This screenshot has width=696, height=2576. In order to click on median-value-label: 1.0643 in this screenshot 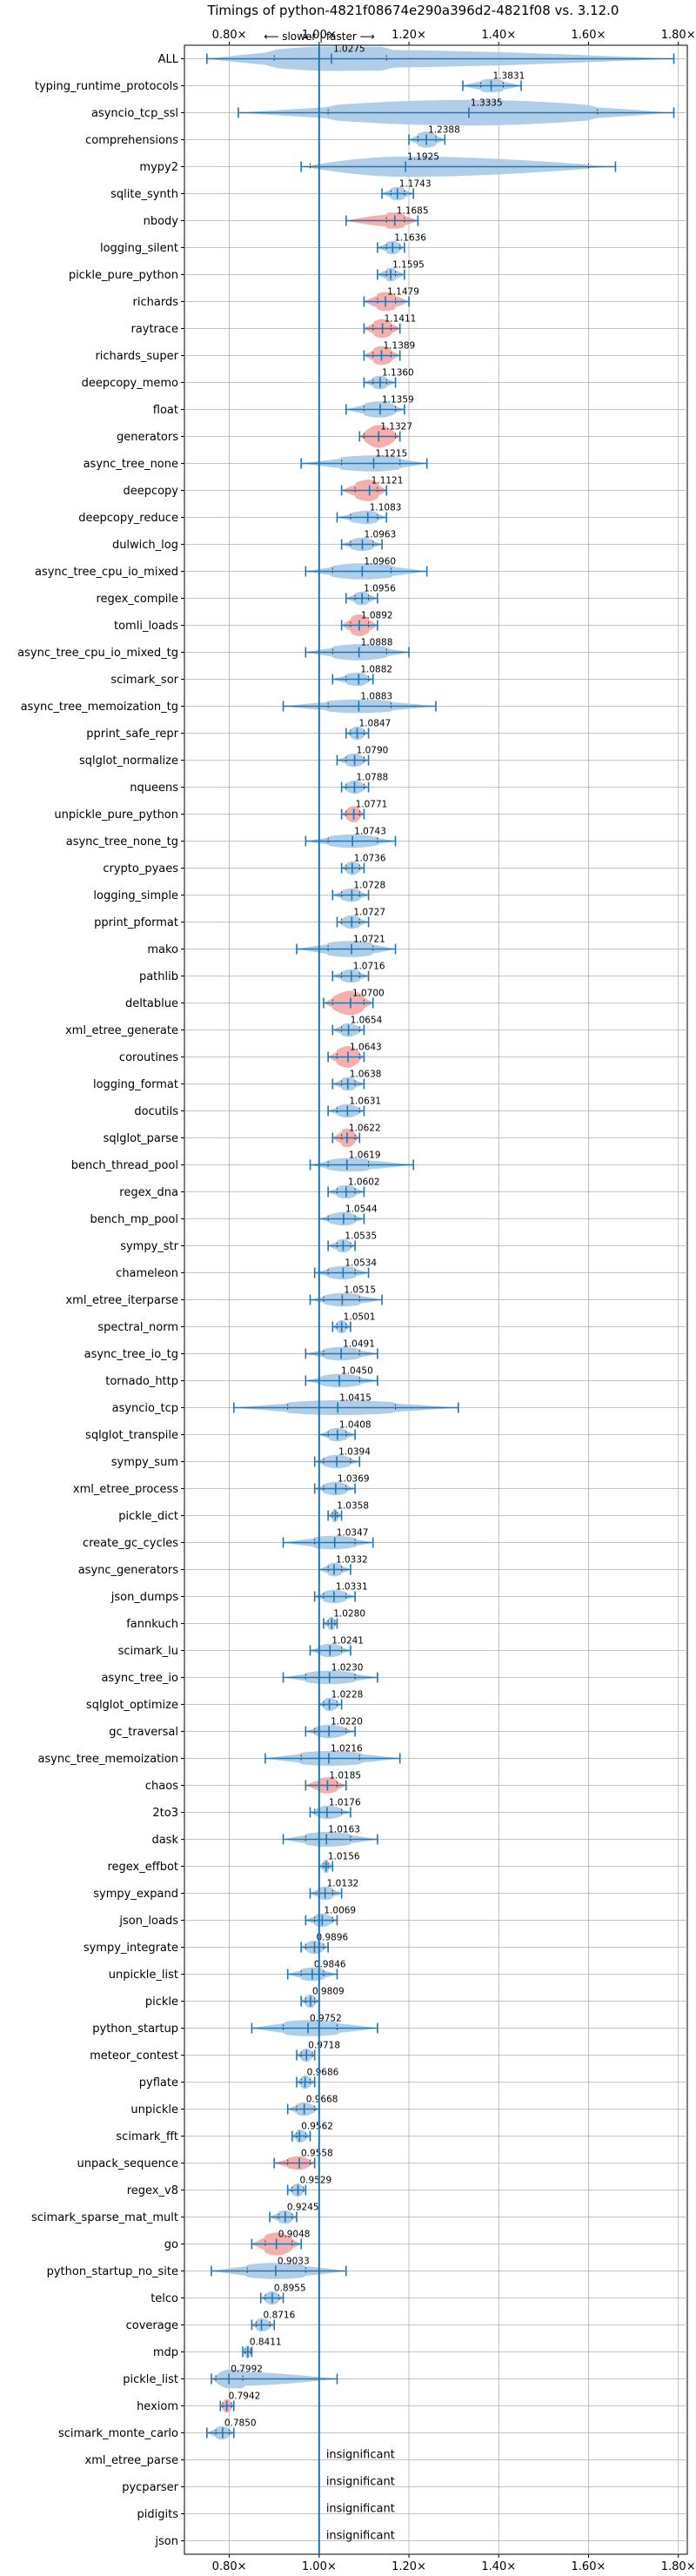, I will do `click(366, 1048)`.